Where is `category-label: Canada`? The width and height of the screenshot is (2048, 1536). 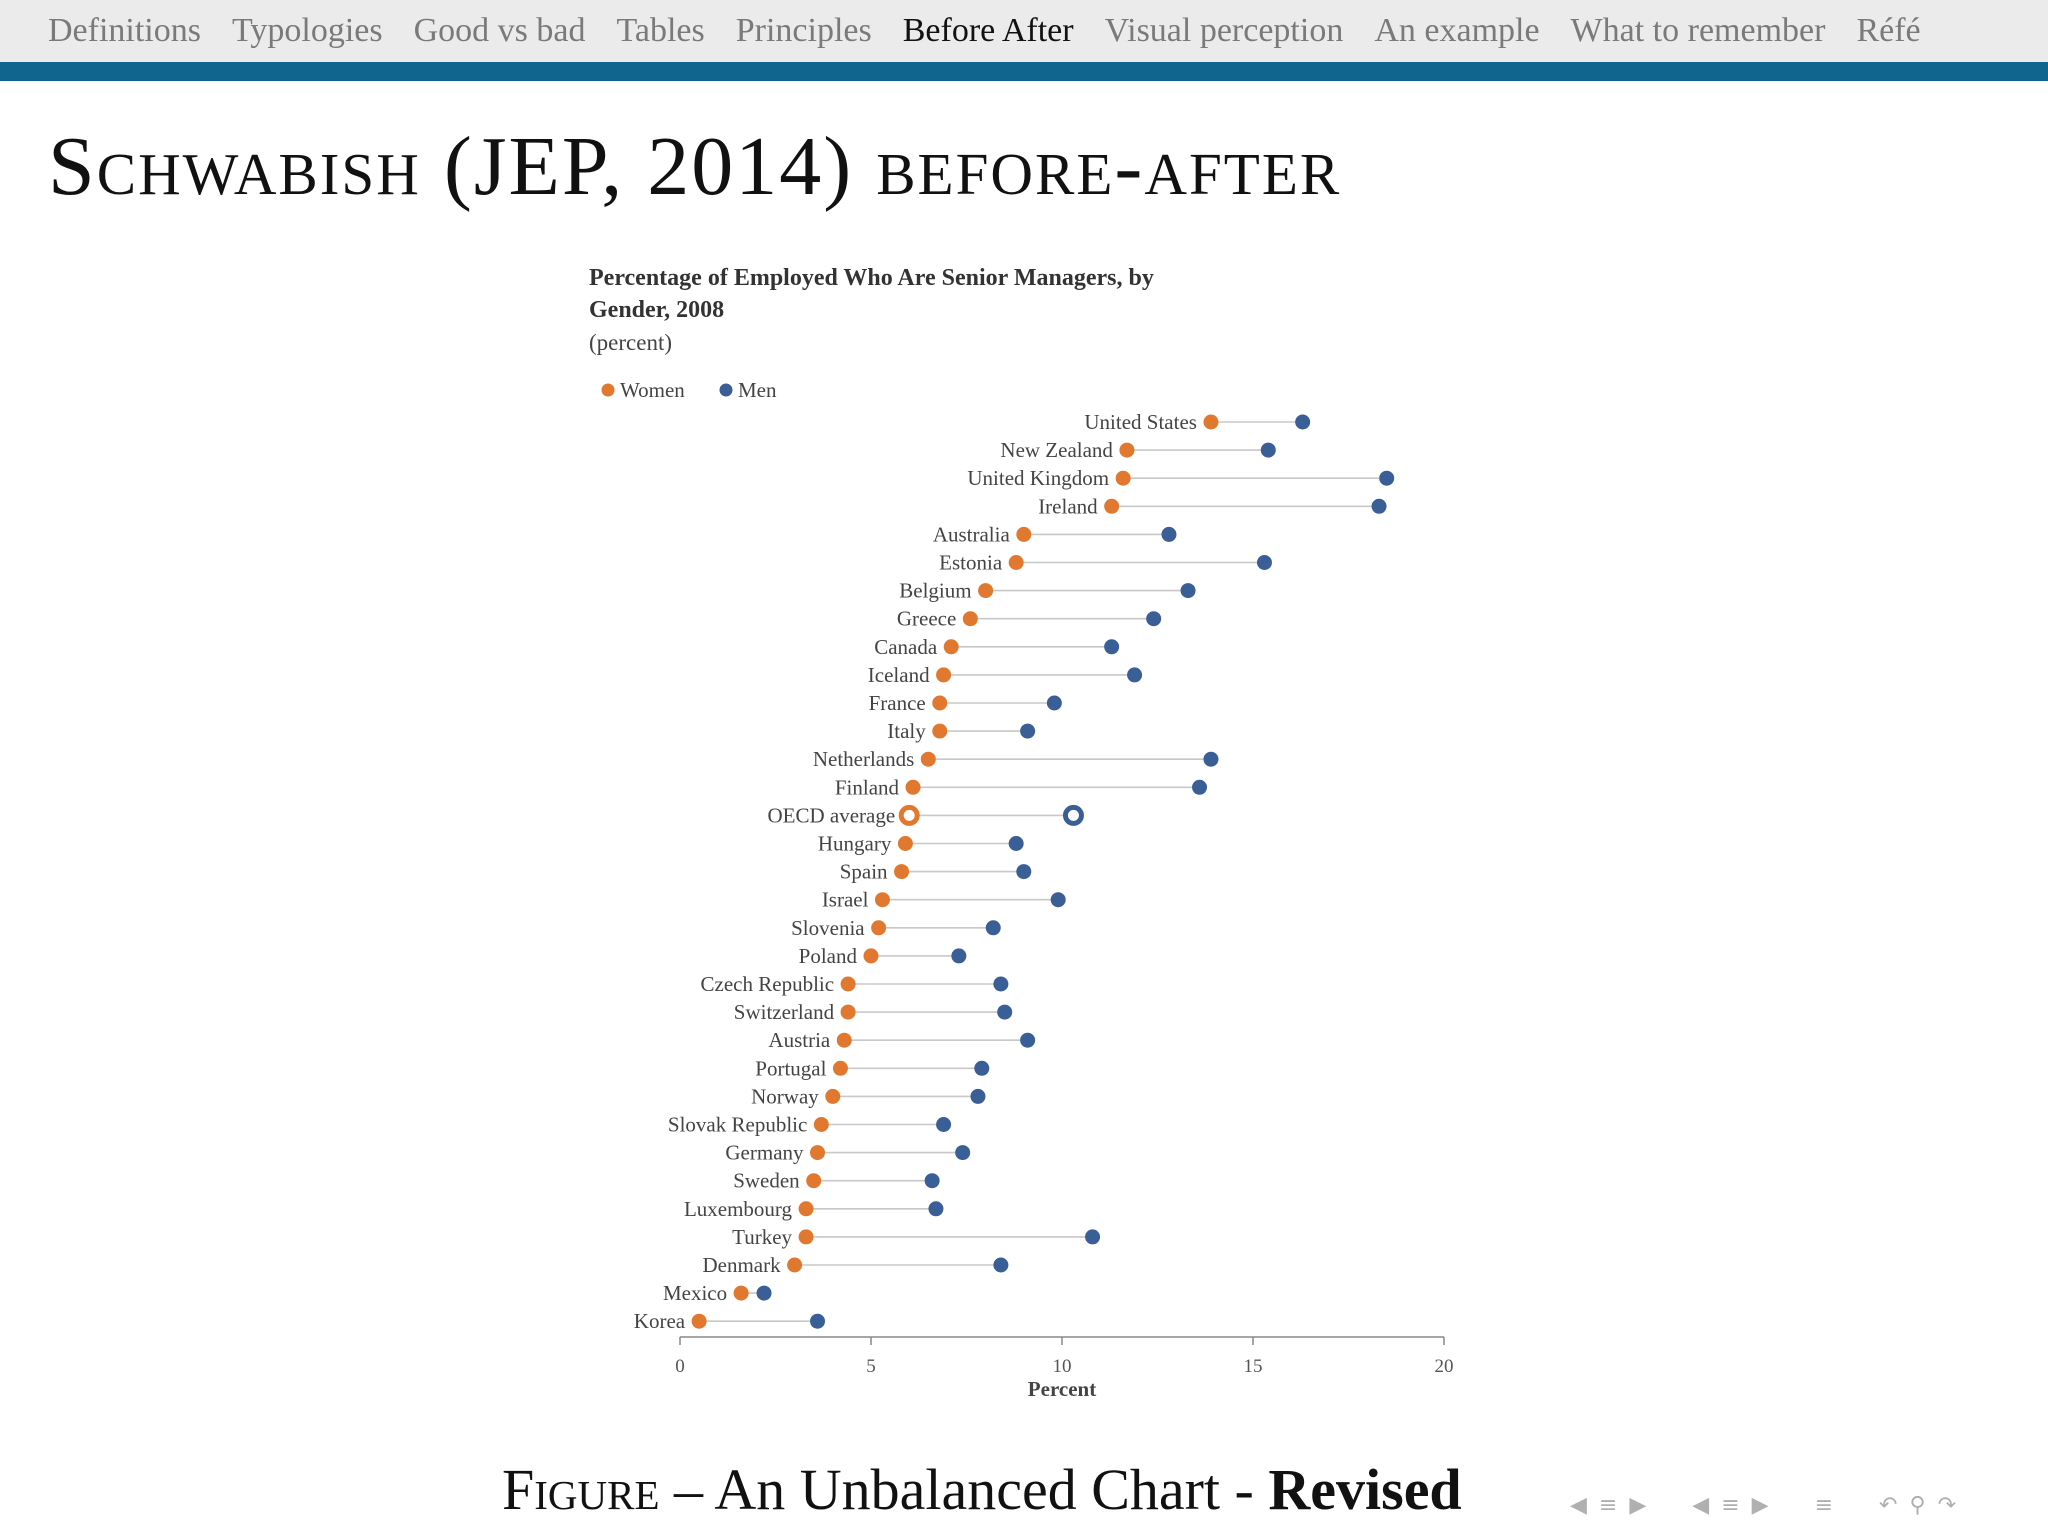 category-label: Canada is located at coordinates (906, 647).